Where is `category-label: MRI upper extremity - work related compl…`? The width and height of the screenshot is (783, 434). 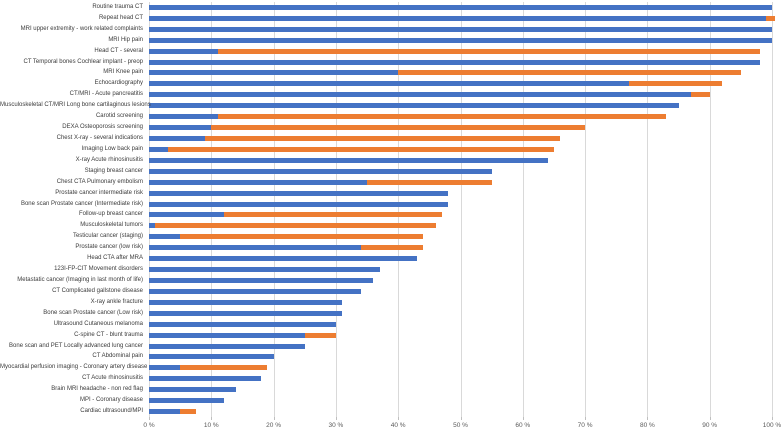 category-label: MRI upper extremity - work related compl… is located at coordinates (81, 28).